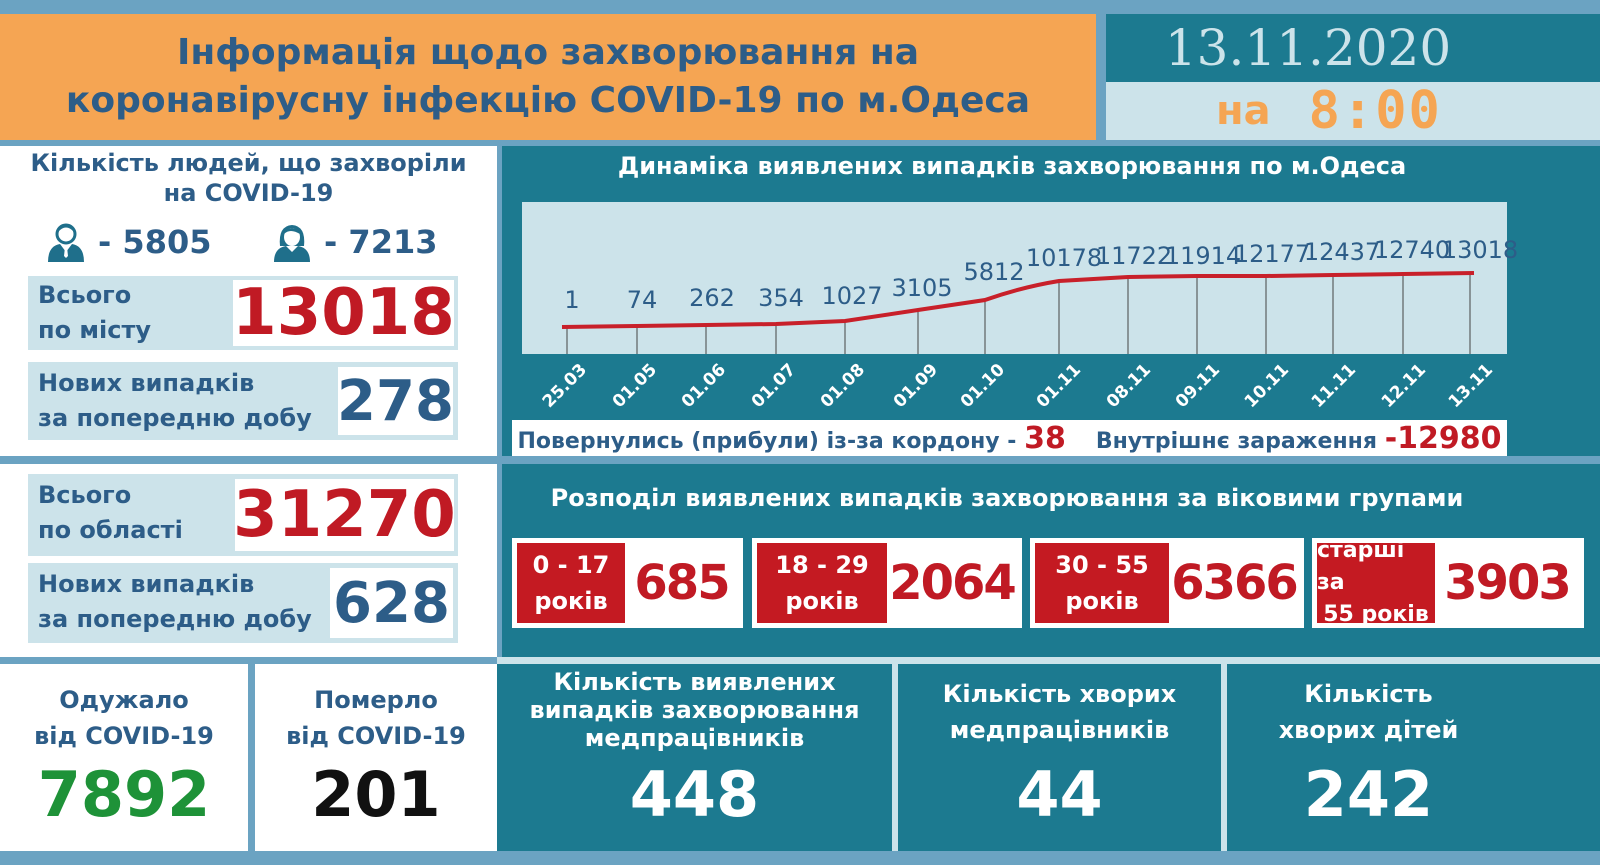 The image size is (1600, 865). I want to click on point-label: 11722, so click(1134, 256).